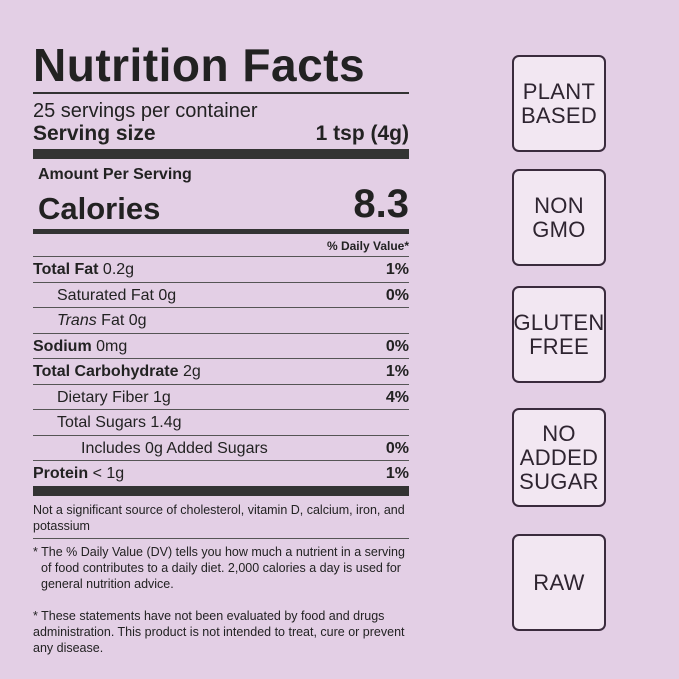 Image resolution: width=679 pixels, height=679 pixels. What do you see at coordinates (61, 473) in the screenshot?
I see `nutrient-name: Protein` at bounding box center [61, 473].